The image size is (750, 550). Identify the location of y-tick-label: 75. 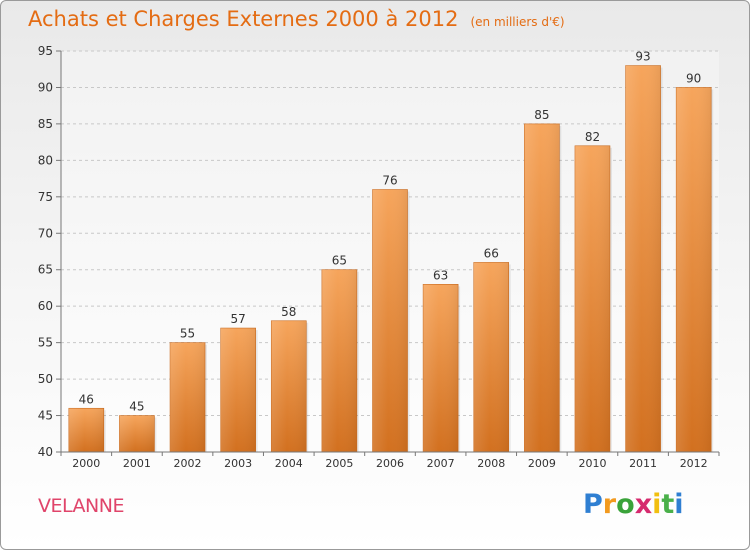
(45, 197).